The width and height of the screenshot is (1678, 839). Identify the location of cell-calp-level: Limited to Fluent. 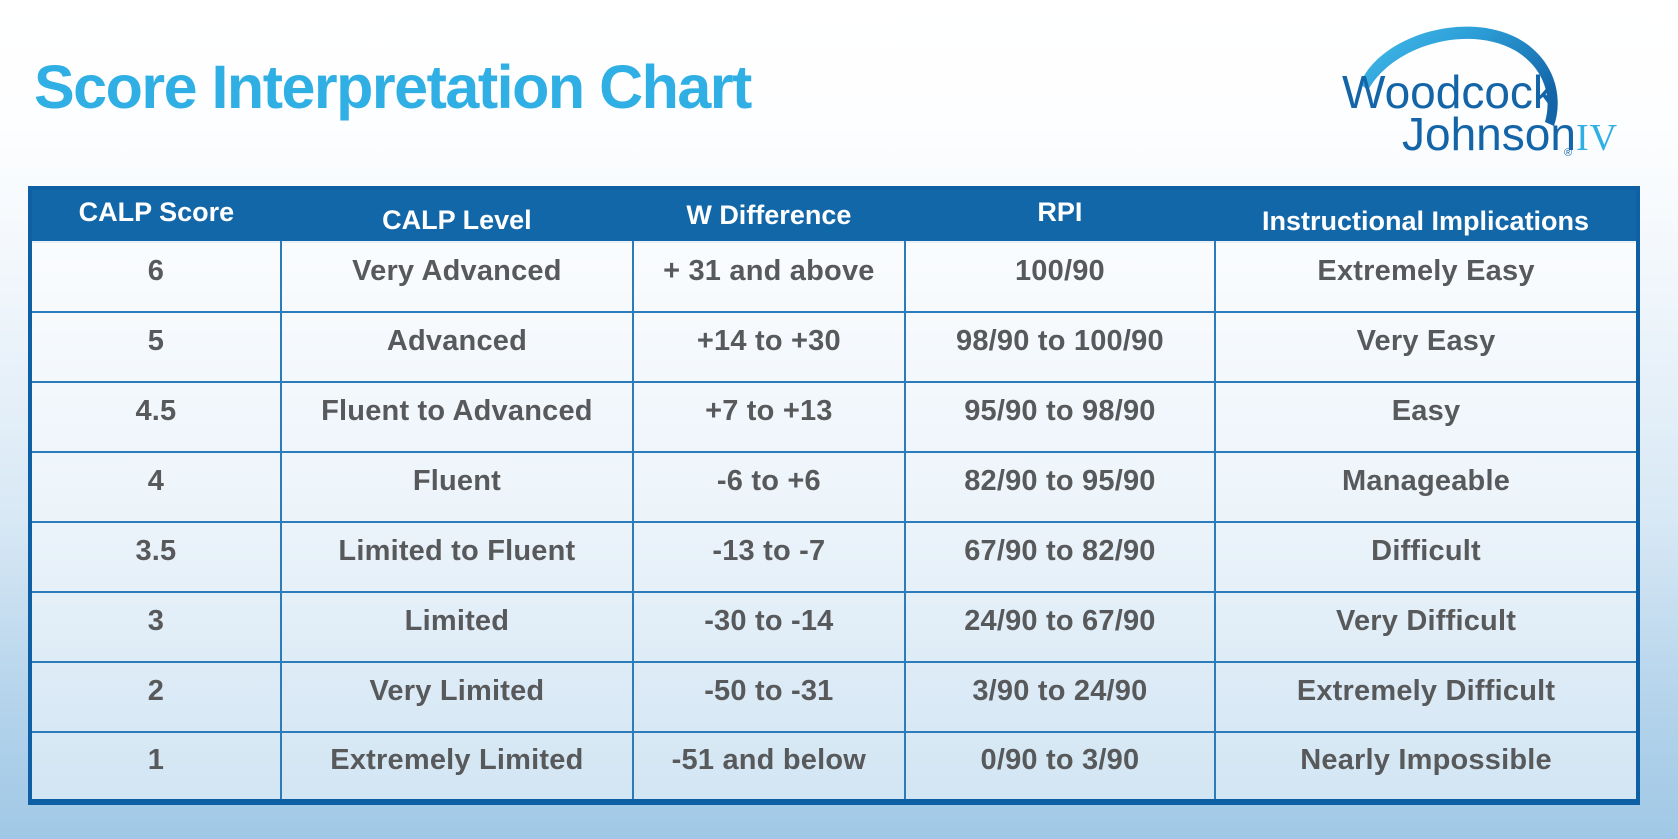
(456, 557).